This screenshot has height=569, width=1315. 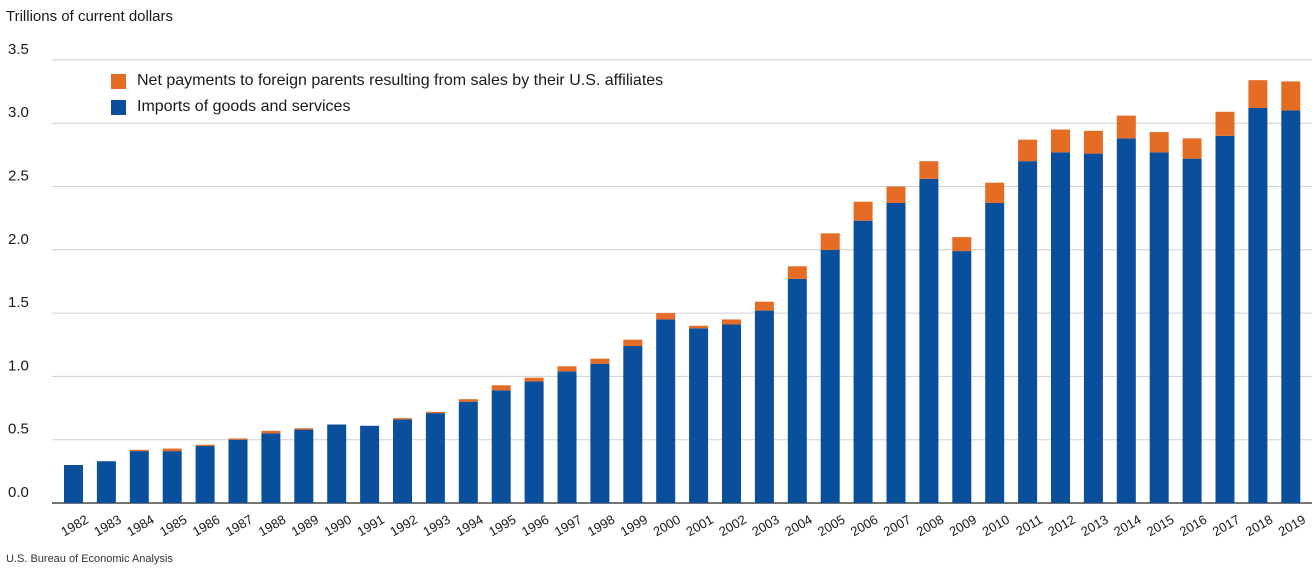 What do you see at coordinates (831, 525) in the screenshot?
I see `x-tick-label: 2005` at bounding box center [831, 525].